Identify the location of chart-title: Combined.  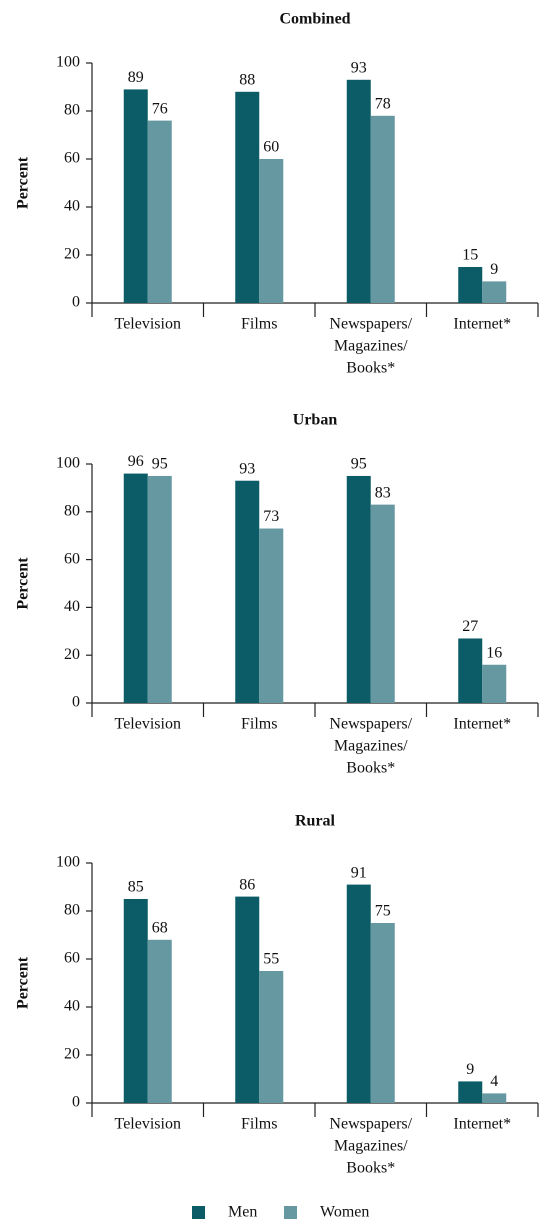
(314, 19).